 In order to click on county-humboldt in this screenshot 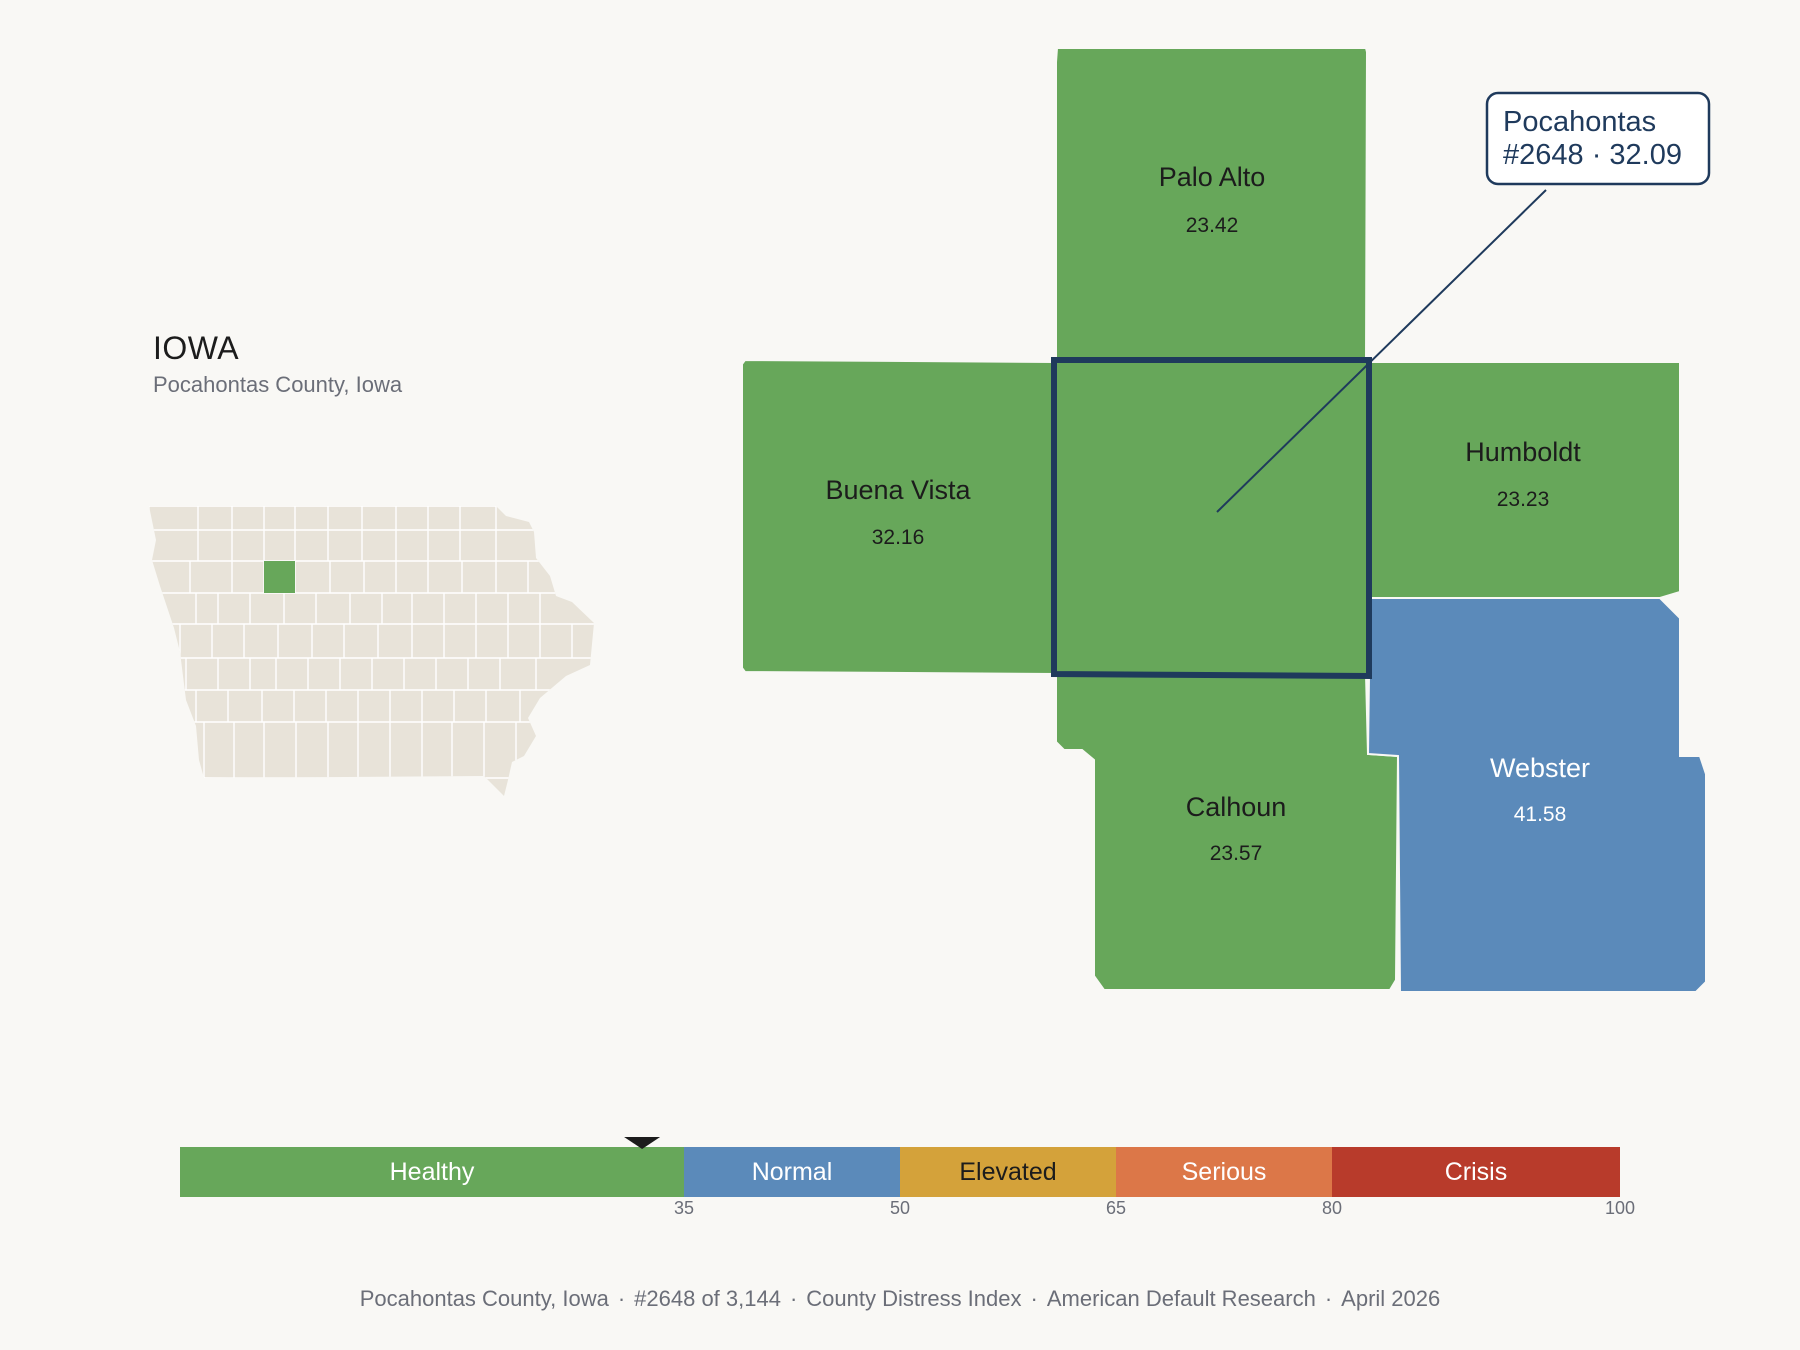, I will do `click(1524, 480)`.